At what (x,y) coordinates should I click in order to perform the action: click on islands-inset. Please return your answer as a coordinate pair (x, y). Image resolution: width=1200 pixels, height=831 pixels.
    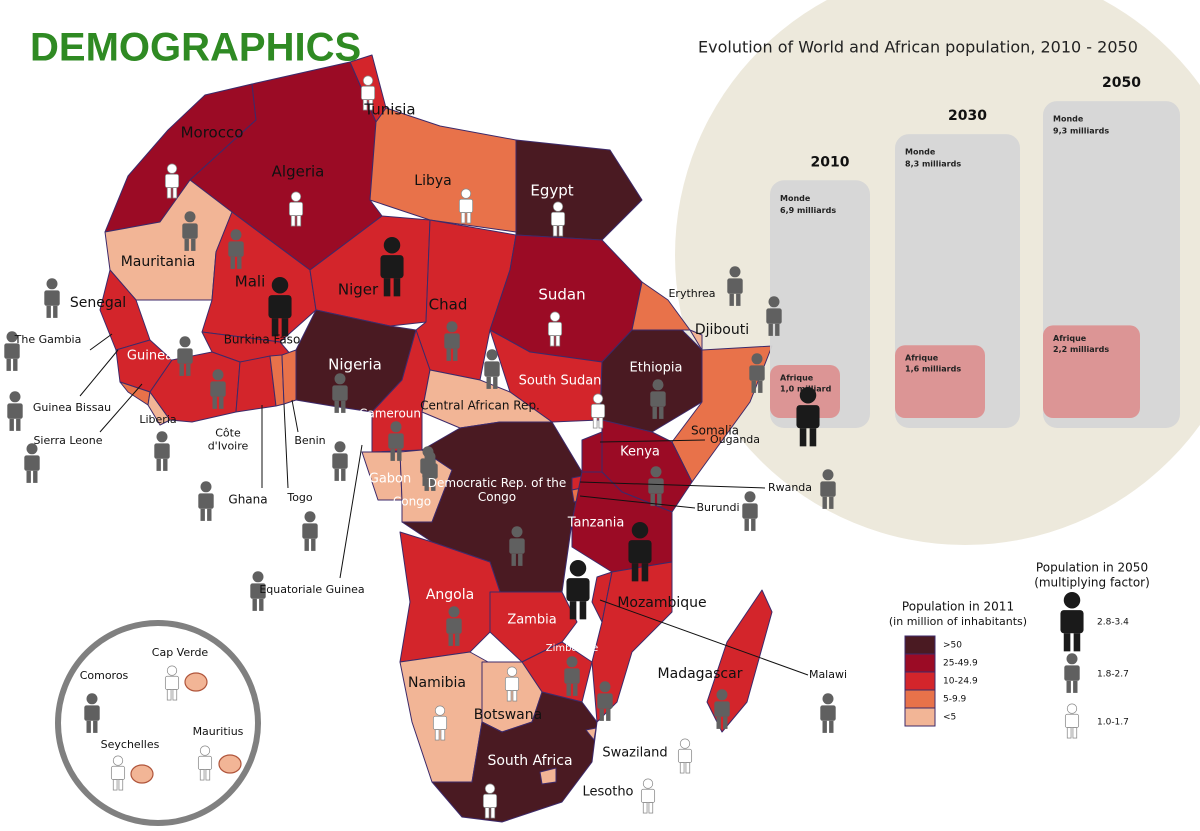
    Looking at the image, I should click on (158, 723).